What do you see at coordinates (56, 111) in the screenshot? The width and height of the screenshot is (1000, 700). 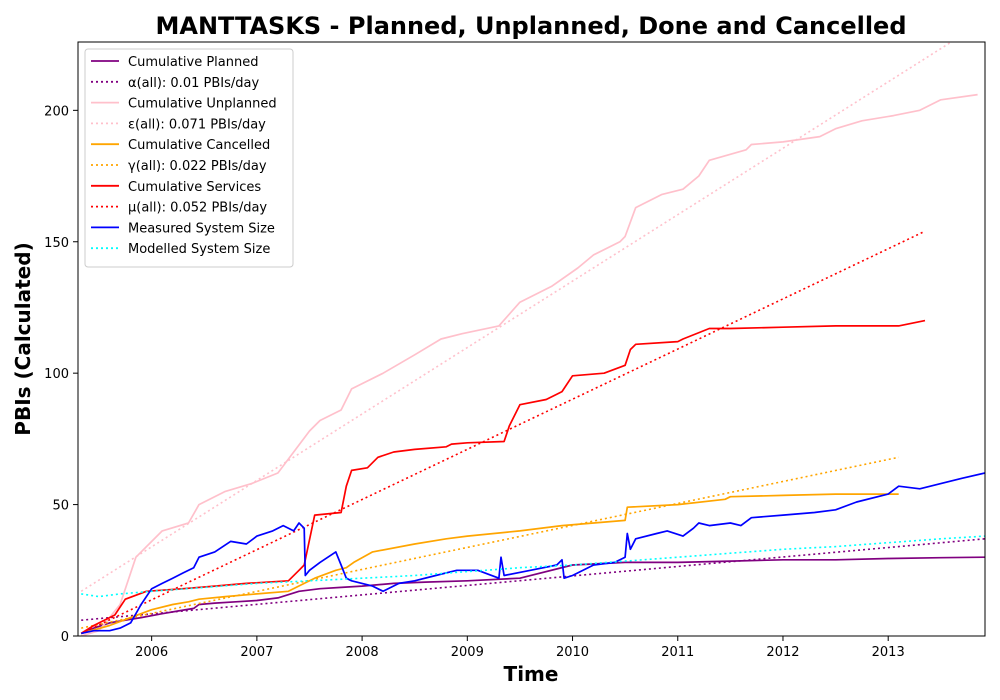 I see `y-tick-label: 200` at bounding box center [56, 111].